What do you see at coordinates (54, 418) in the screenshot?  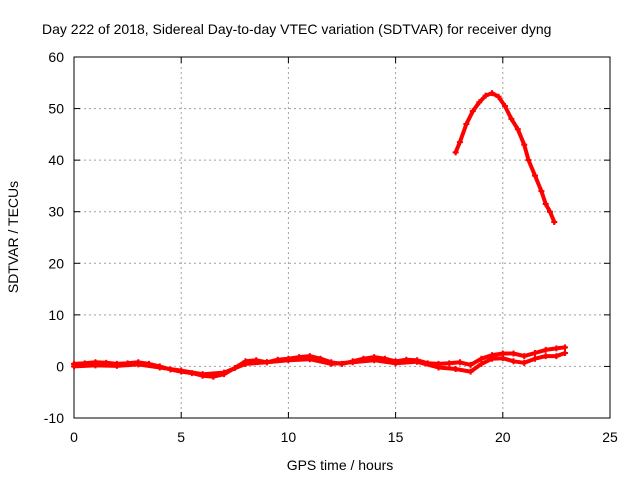 I see `y-tick-label: -10` at bounding box center [54, 418].